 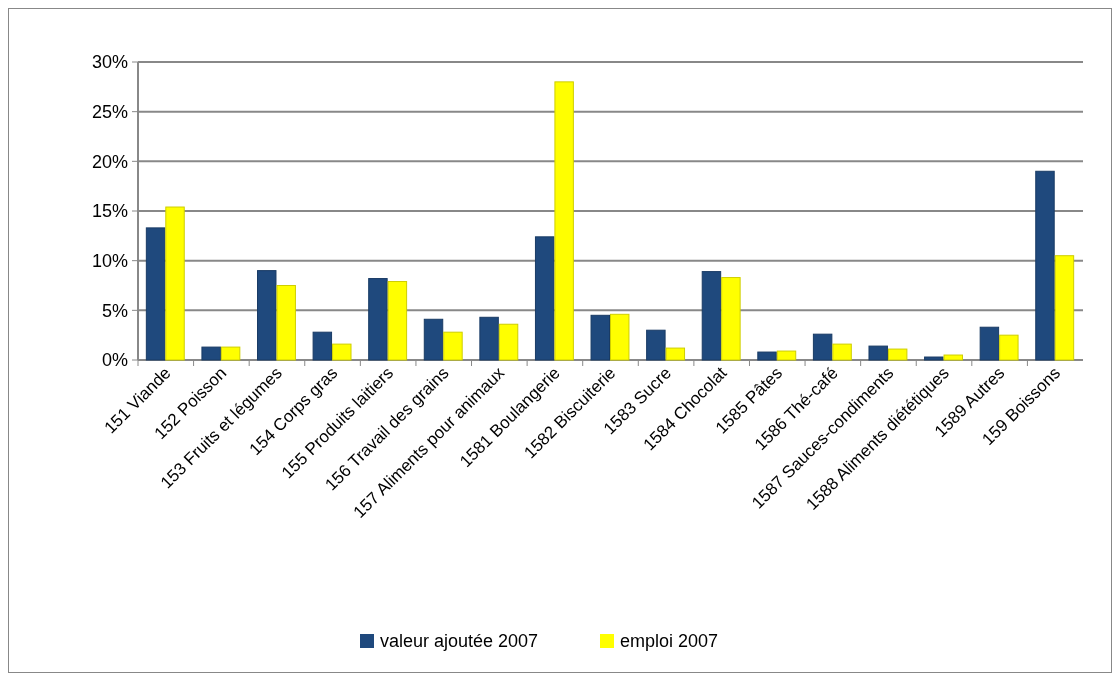 I want to click on y-tick-label: 5%, so click(x=114, y=310).